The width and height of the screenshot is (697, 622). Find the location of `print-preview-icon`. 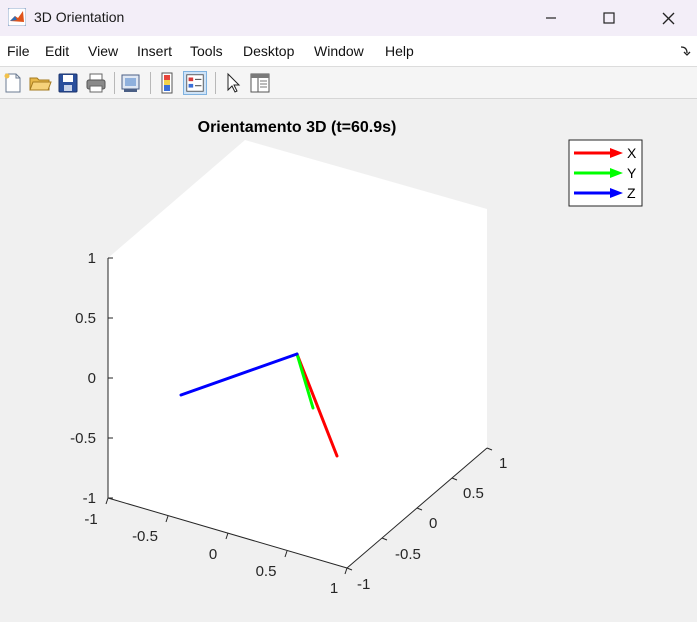

print-preview-icon is located at coordinates (131, 83).